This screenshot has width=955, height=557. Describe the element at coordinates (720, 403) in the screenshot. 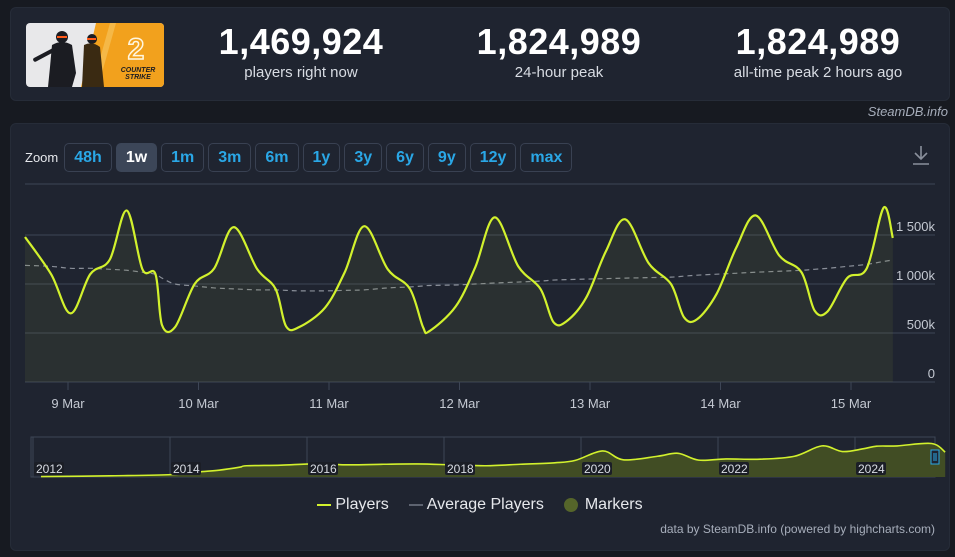

I see `x-tick-label: 14 Mar` at that location.